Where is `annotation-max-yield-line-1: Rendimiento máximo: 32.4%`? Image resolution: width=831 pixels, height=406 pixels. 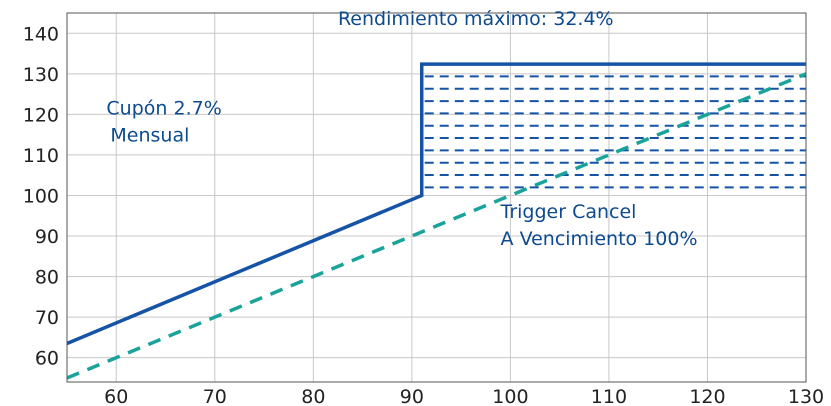 annotation-max-yield-line-1: Rendimiento máximo: 32.4% is located at coordinates (476, 19).